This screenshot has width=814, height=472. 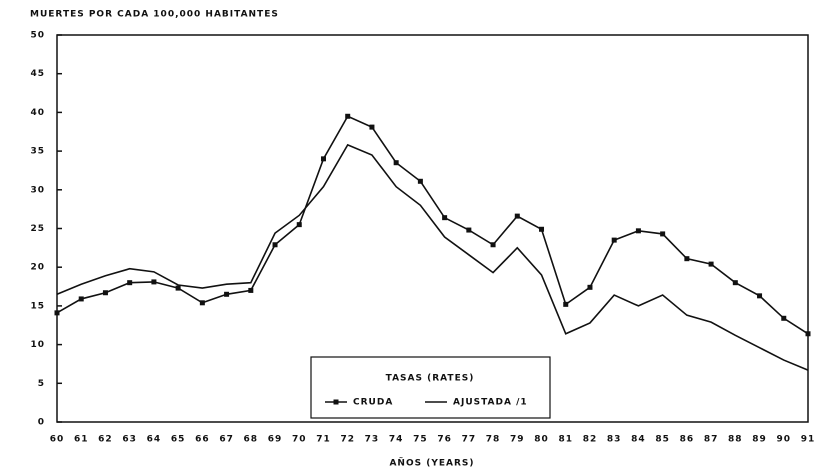 What do you see at coordinates (37, 190) in the screenshot?
I see `y-tick-label: 30` at bounding box center [37, 190].